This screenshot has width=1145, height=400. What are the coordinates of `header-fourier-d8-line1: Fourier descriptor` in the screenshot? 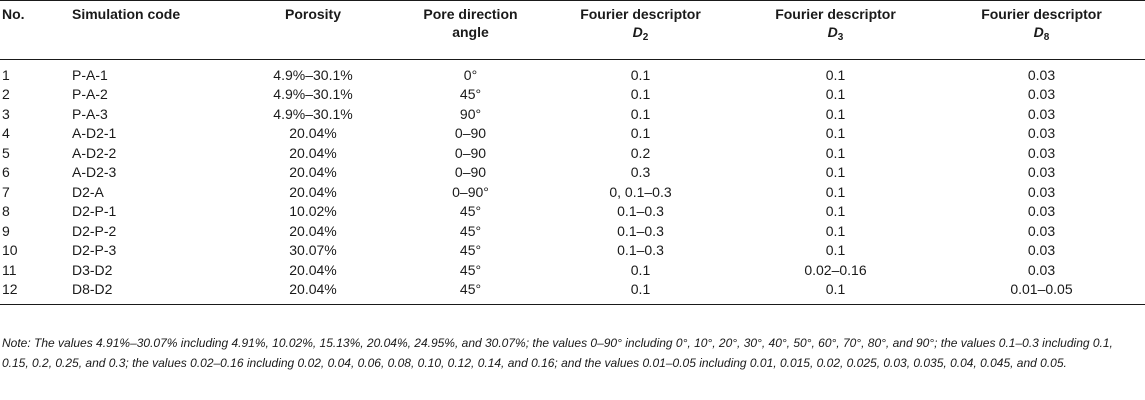 It's located at (1041, 14).